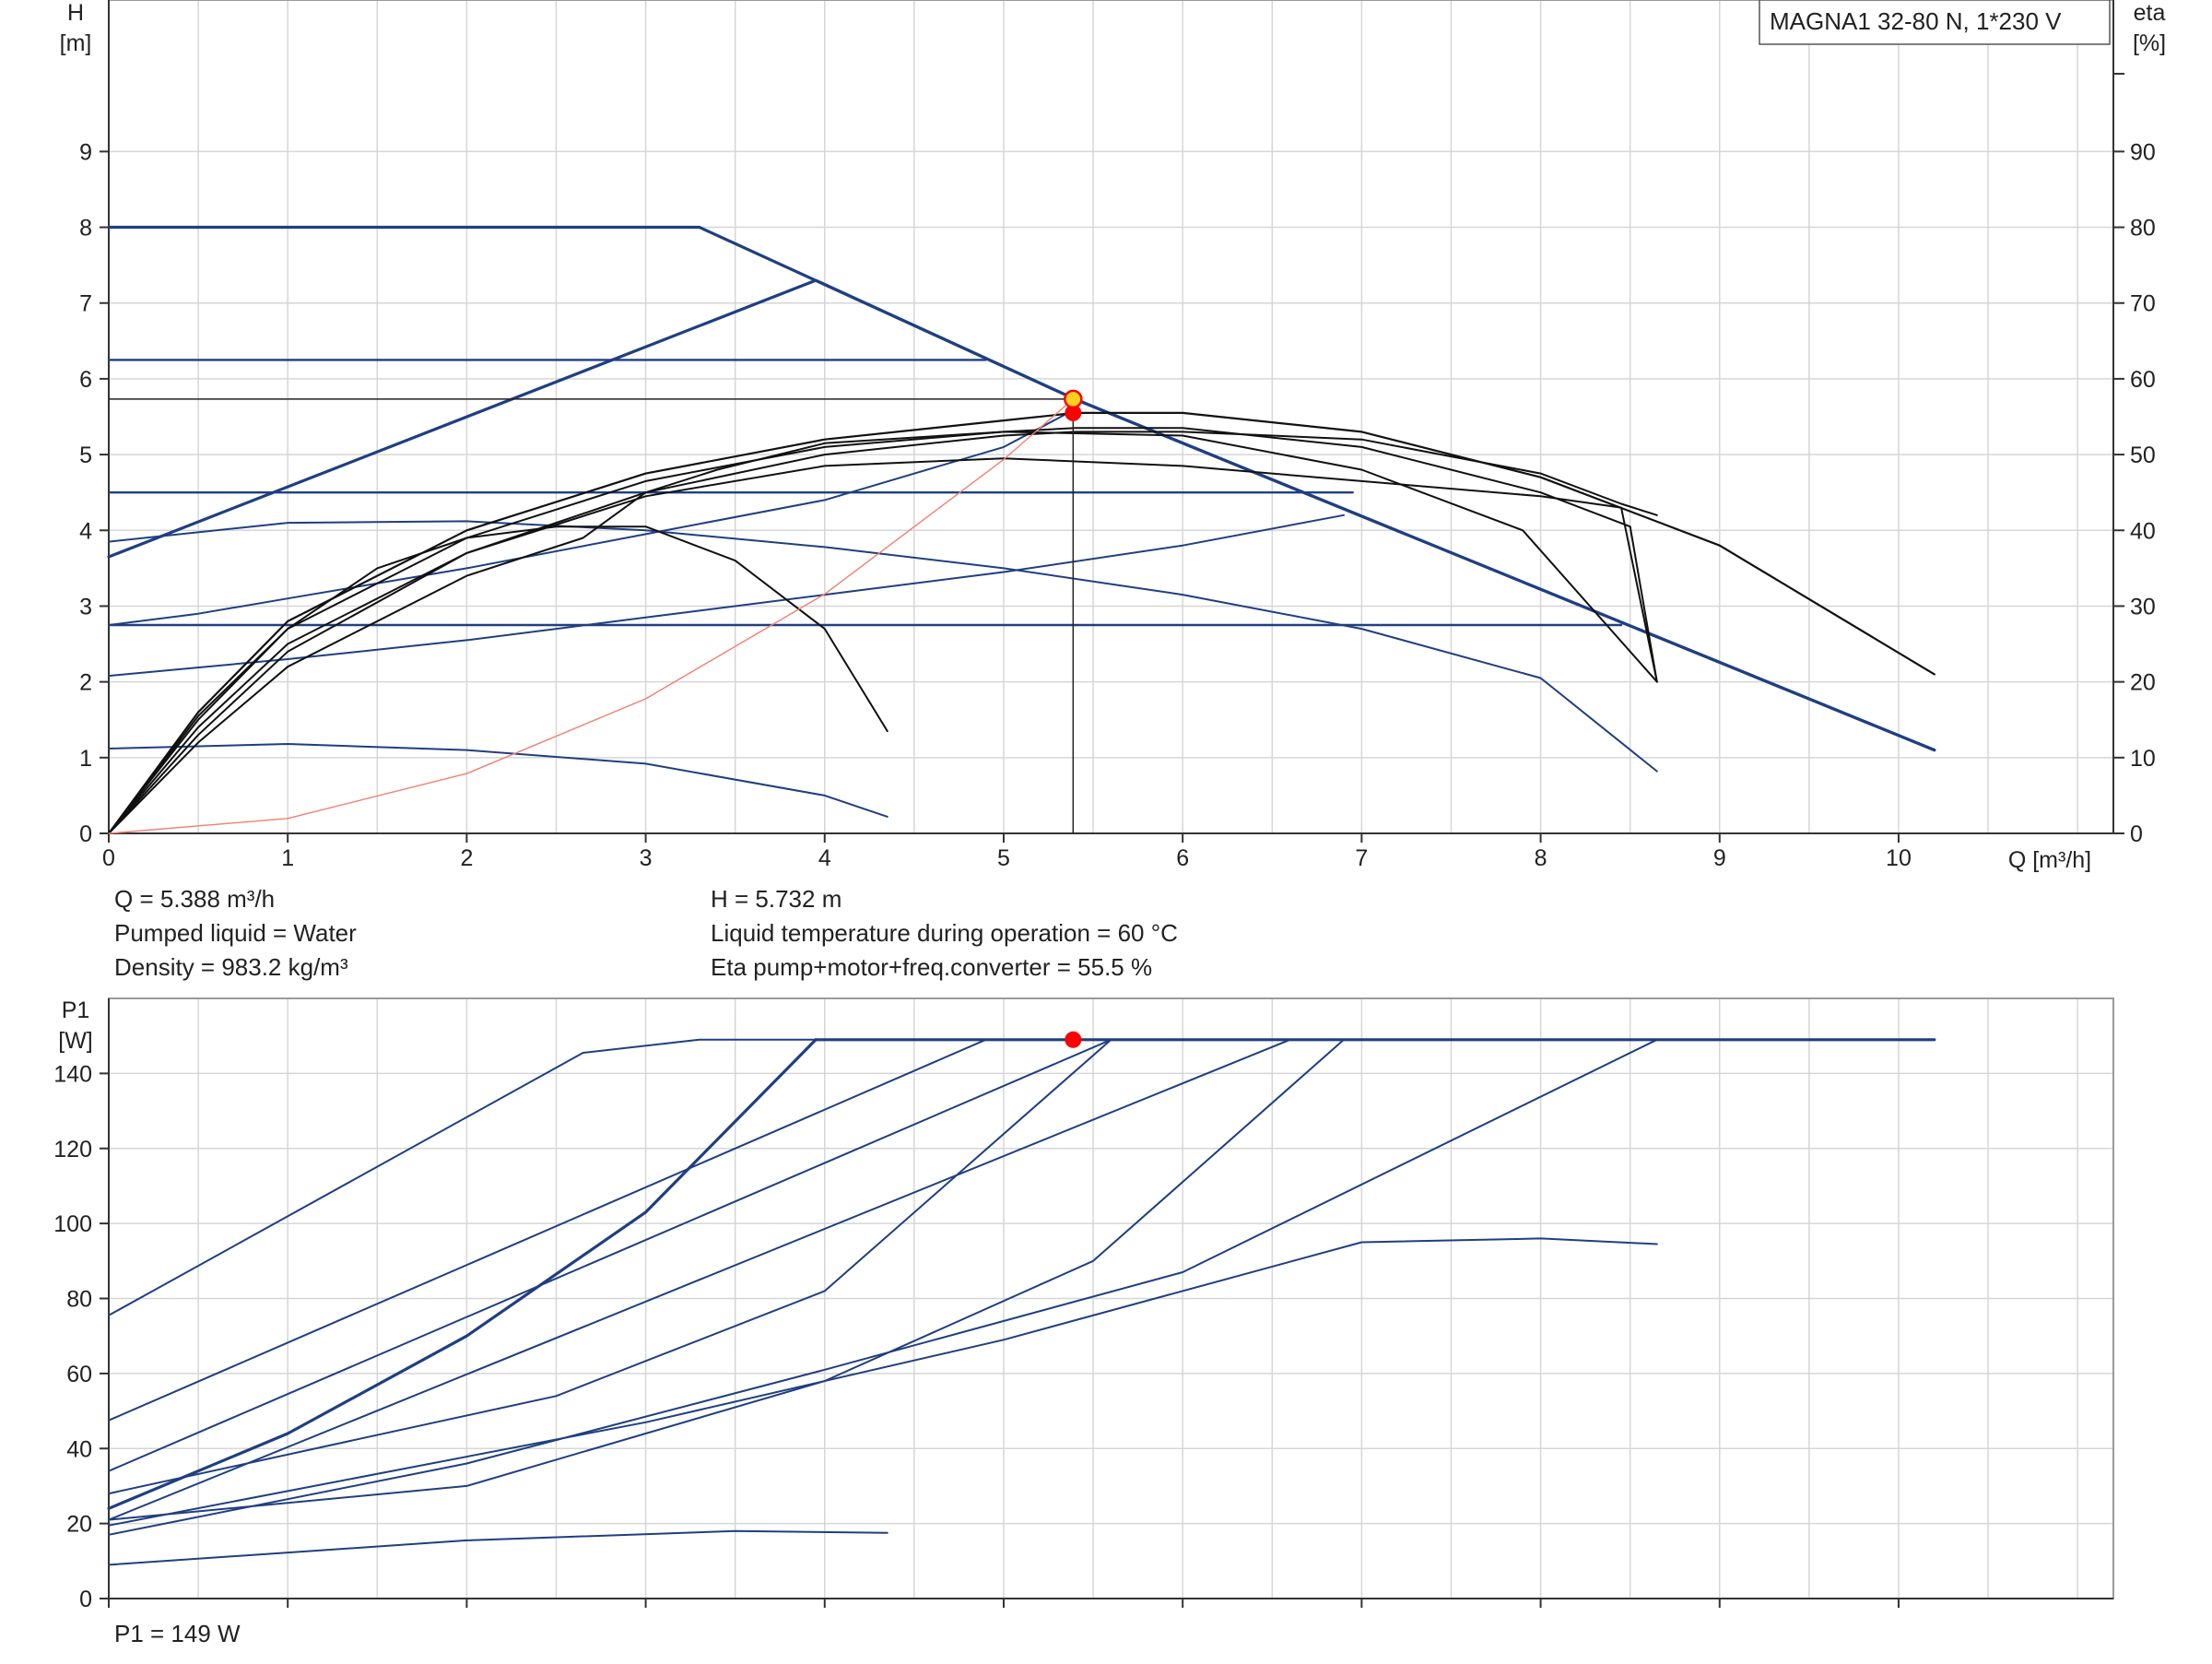 The image size is (2212, 1664). I want to click on head-x-tick-label: 8, so click(1541, 858).